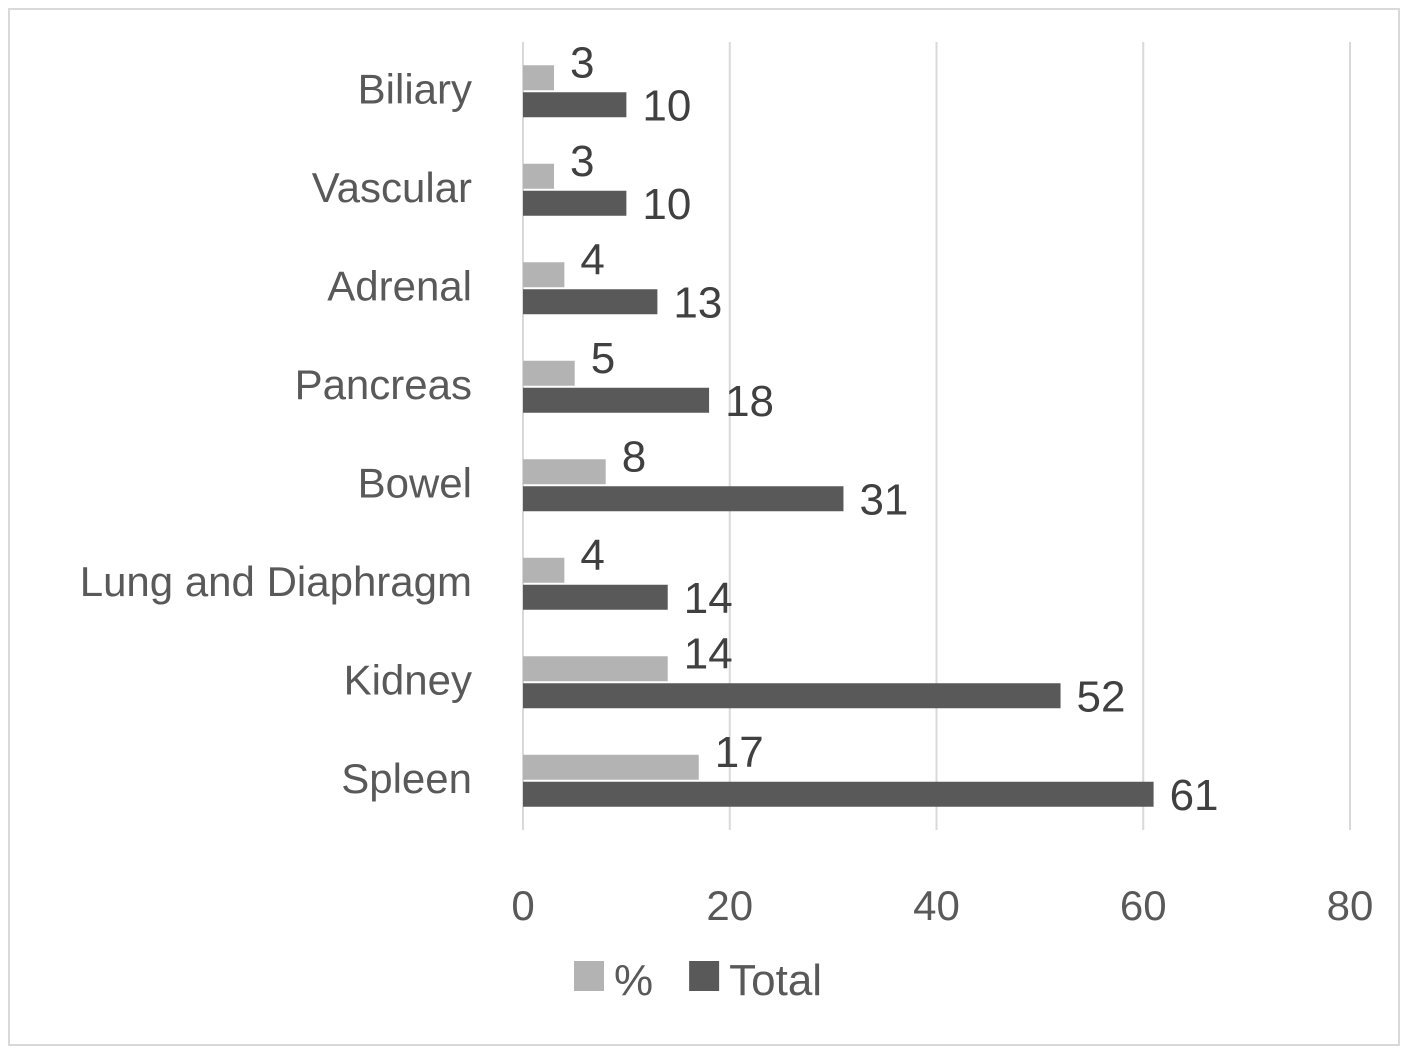  I want to click on bar-pct-vascular, so click(539, 176).